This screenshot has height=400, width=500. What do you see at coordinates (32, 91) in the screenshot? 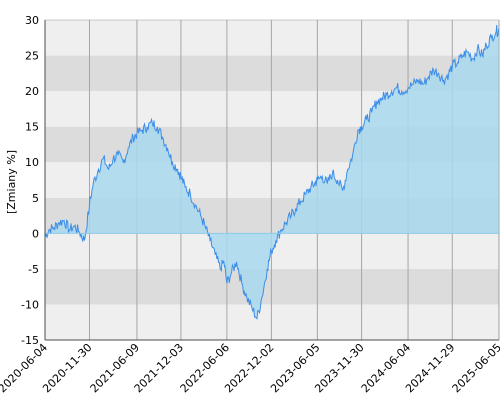
I see `y-tick-label: 20` at bounding box center [32, 91].